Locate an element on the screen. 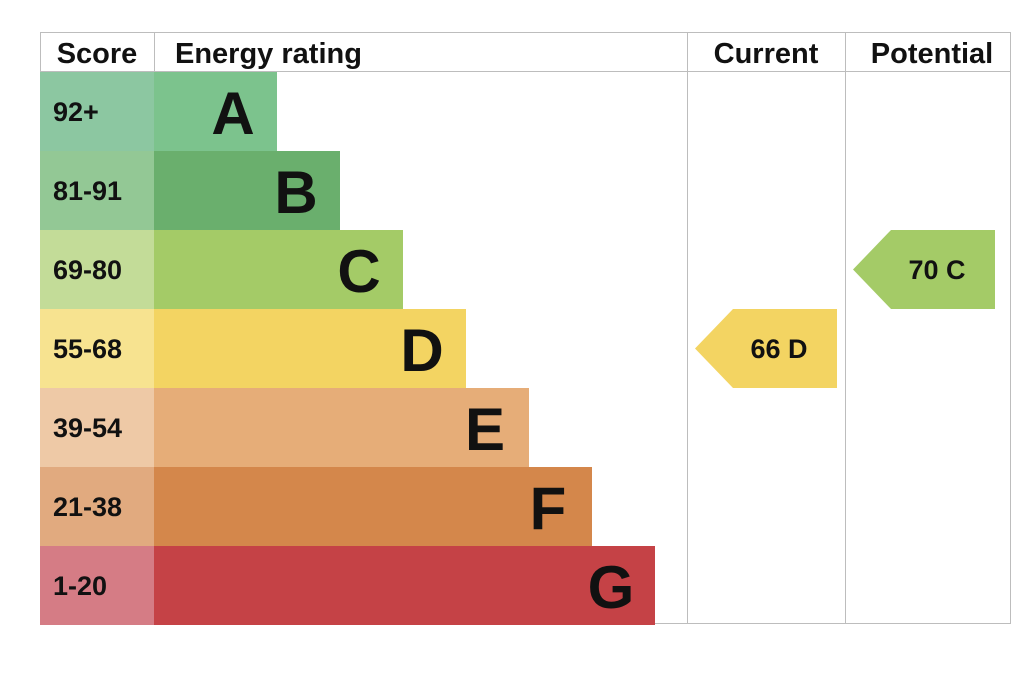 The width and height of the screenshot is (1024, 689). band-c-letter: C is located at coordinates (358, 271).